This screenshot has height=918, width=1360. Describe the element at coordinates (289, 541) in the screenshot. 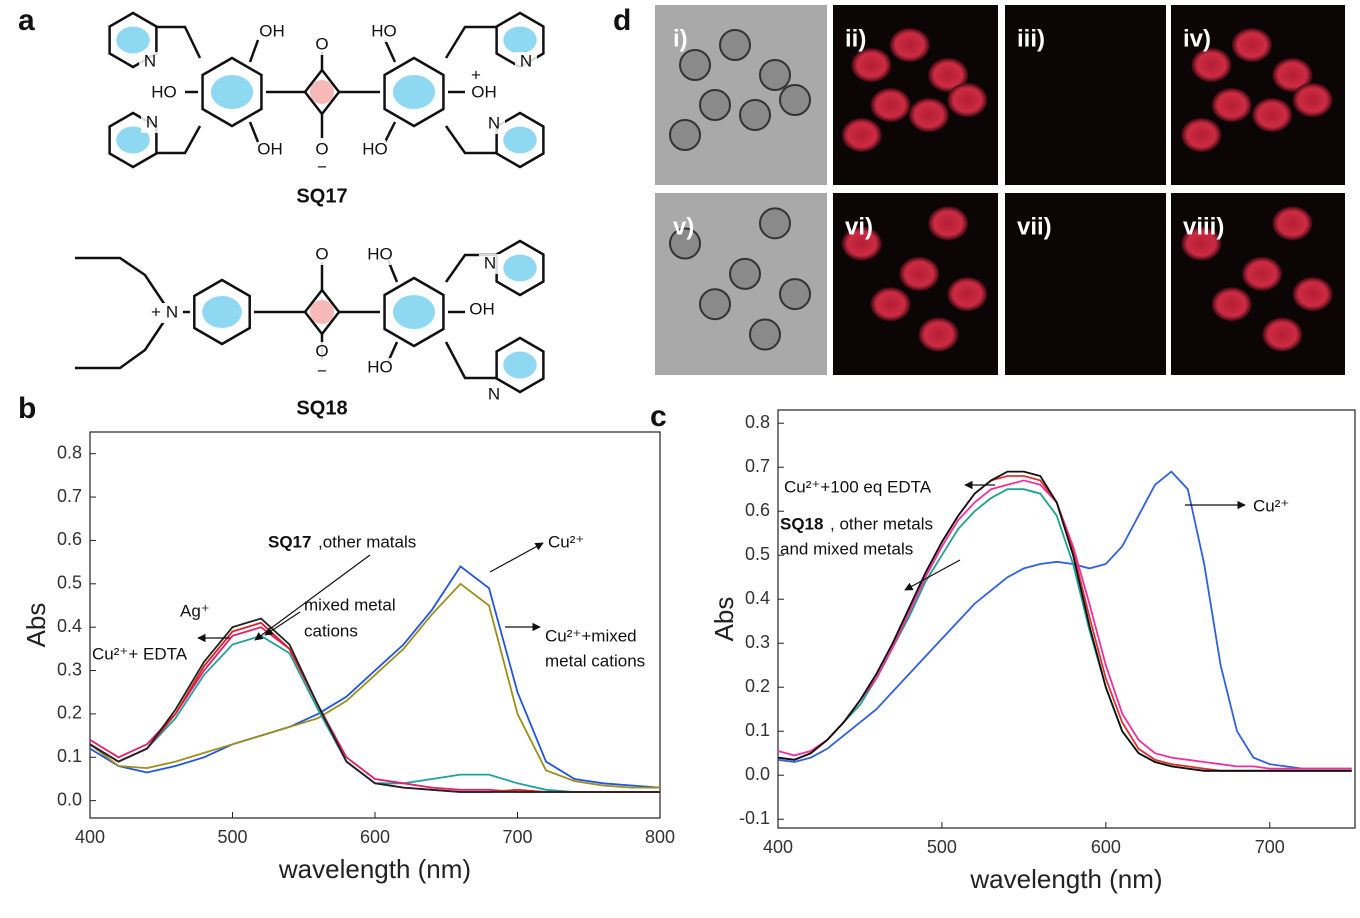

I see `annotation: SQ17` at that location.